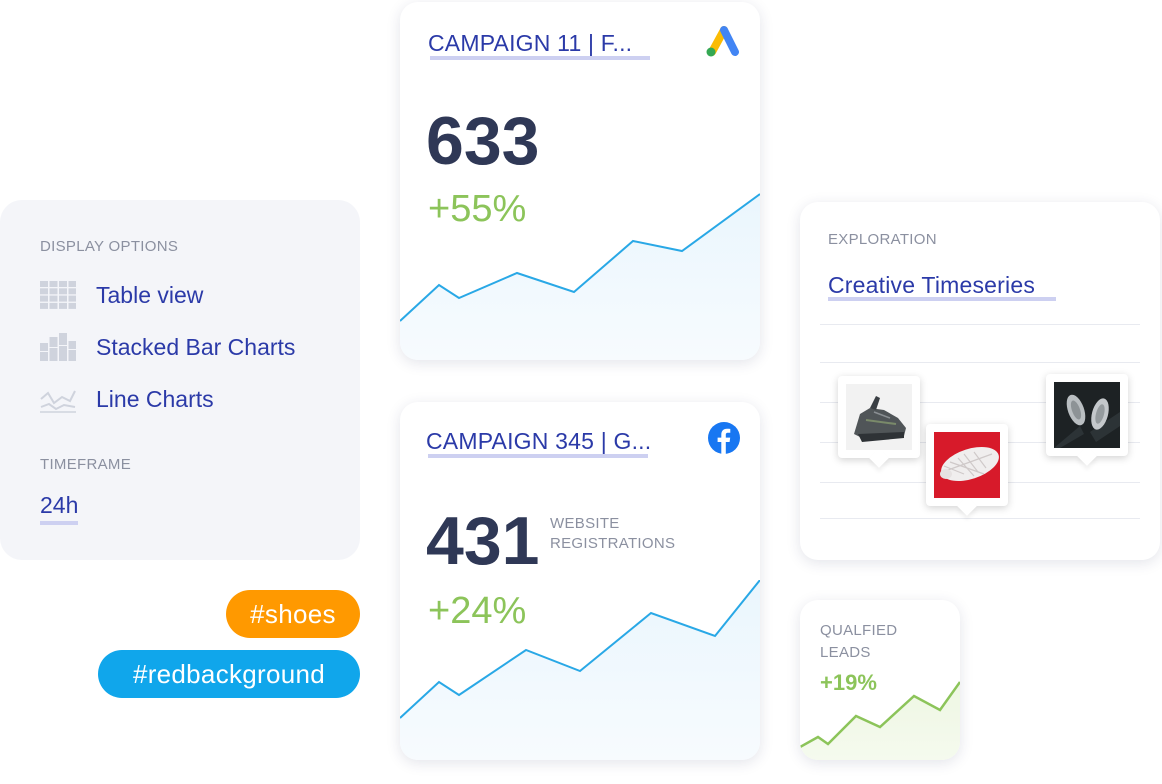 This screenshot has width=1162, height=784. What do you see at coordinates (483, 541) in the screenshot?
I see `metric-value: 431` at bounding box center [483, 541].